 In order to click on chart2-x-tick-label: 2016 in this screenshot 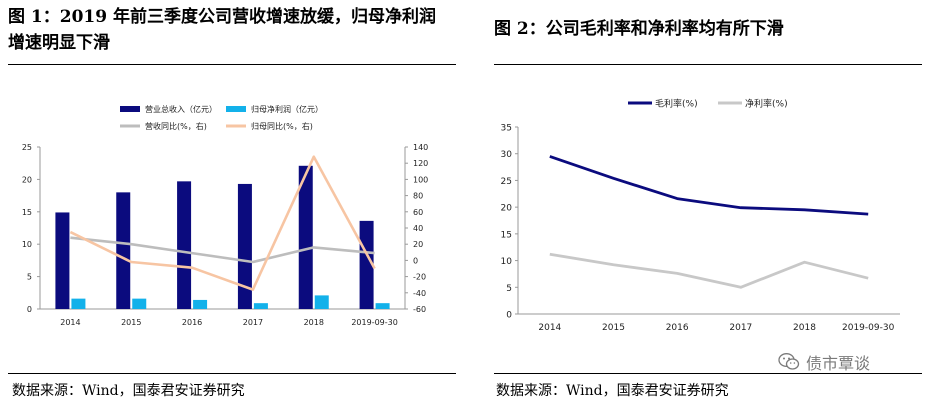, I will do `click(677, 328)`.